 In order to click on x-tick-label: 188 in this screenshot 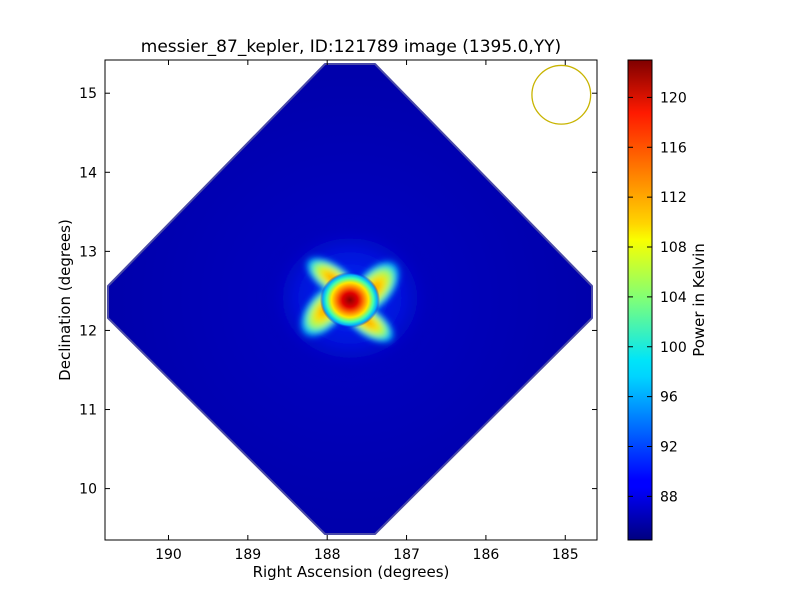, I will do `click(327, 555)`.